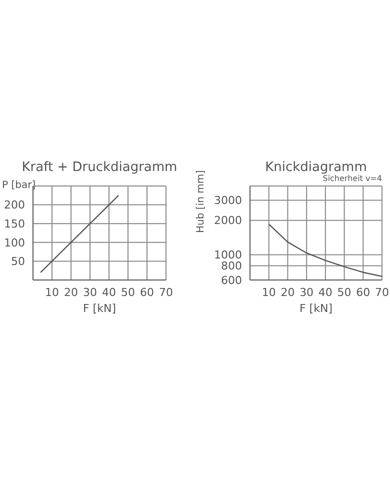 The image size is (390, 484). I want to click on y-axis-title: P [bar], so click(19, 185).